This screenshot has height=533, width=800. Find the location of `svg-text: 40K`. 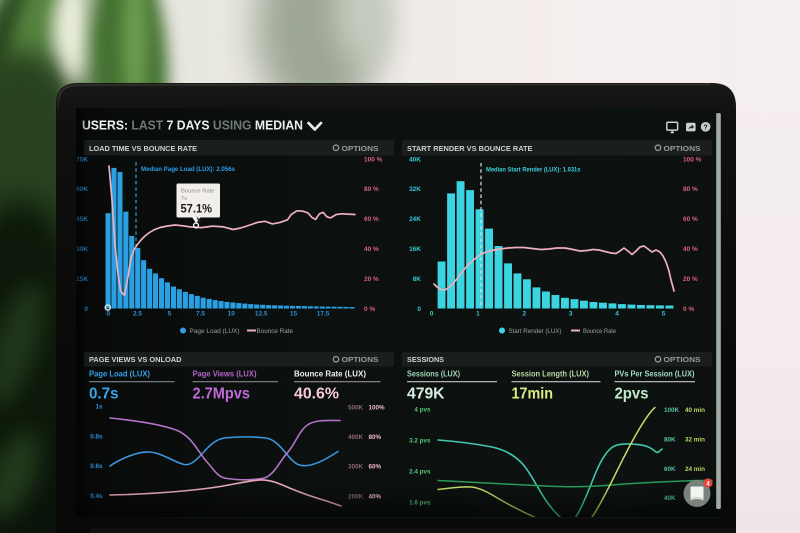

svg-text: 40K is located at coordinates (415, 159).